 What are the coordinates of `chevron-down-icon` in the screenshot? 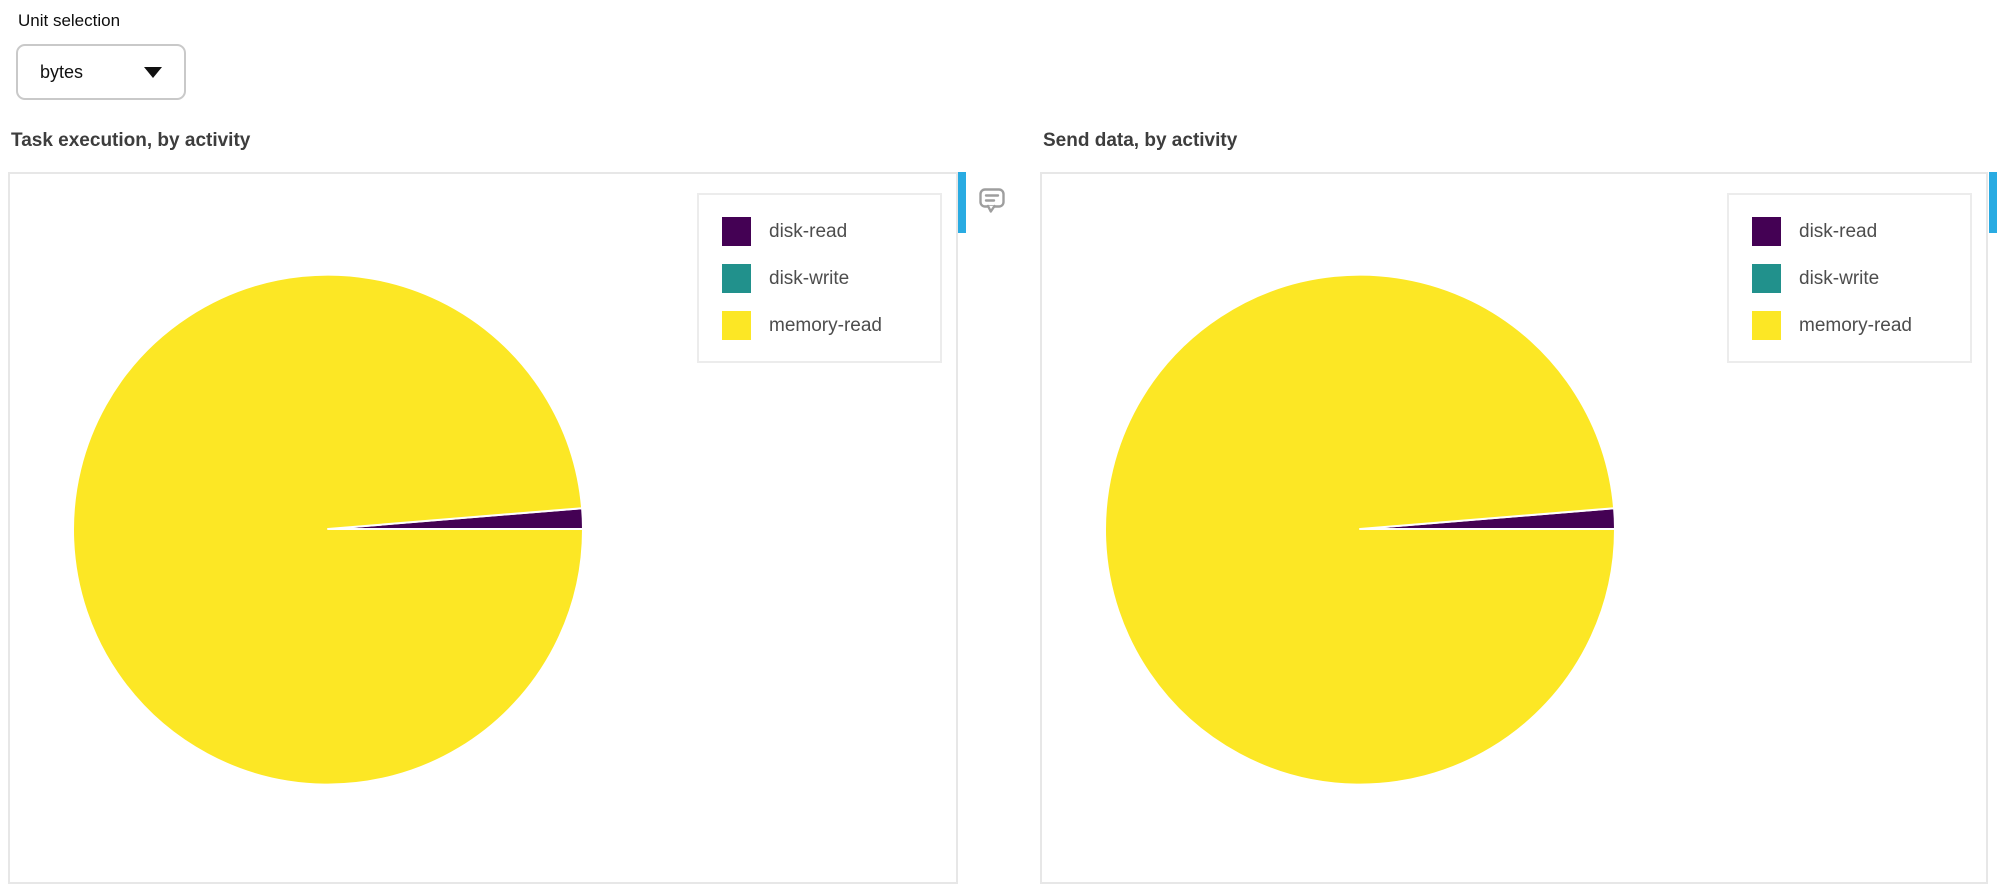 It's located at (153, 72).